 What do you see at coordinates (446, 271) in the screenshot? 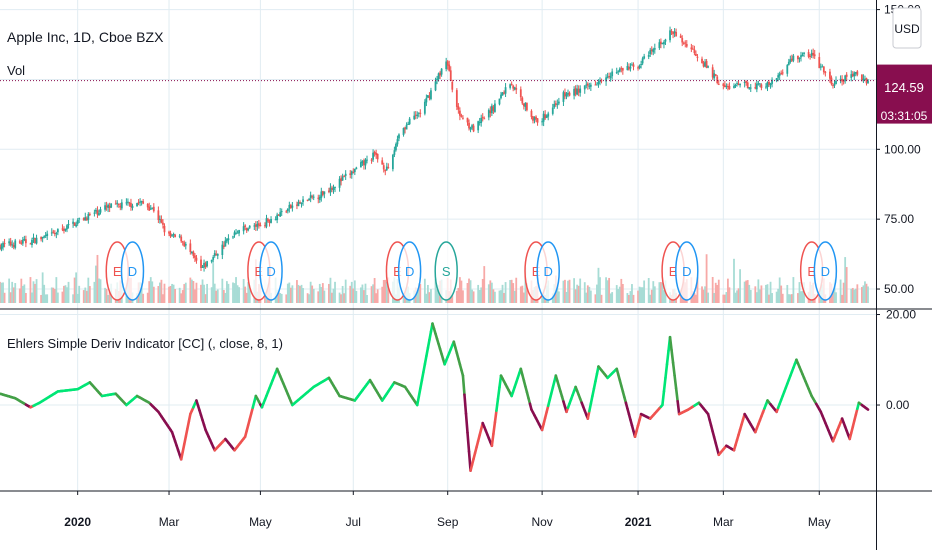
I see `event-marker-s: S` at bounding box center [446, 271].